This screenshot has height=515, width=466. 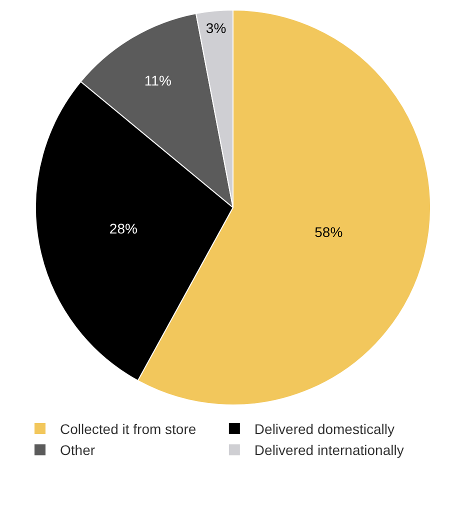 What do you see at coordinates (128, 428) in the screenshot?
I see `legend-label: Collected it from store` at bounding box center [128, 428].